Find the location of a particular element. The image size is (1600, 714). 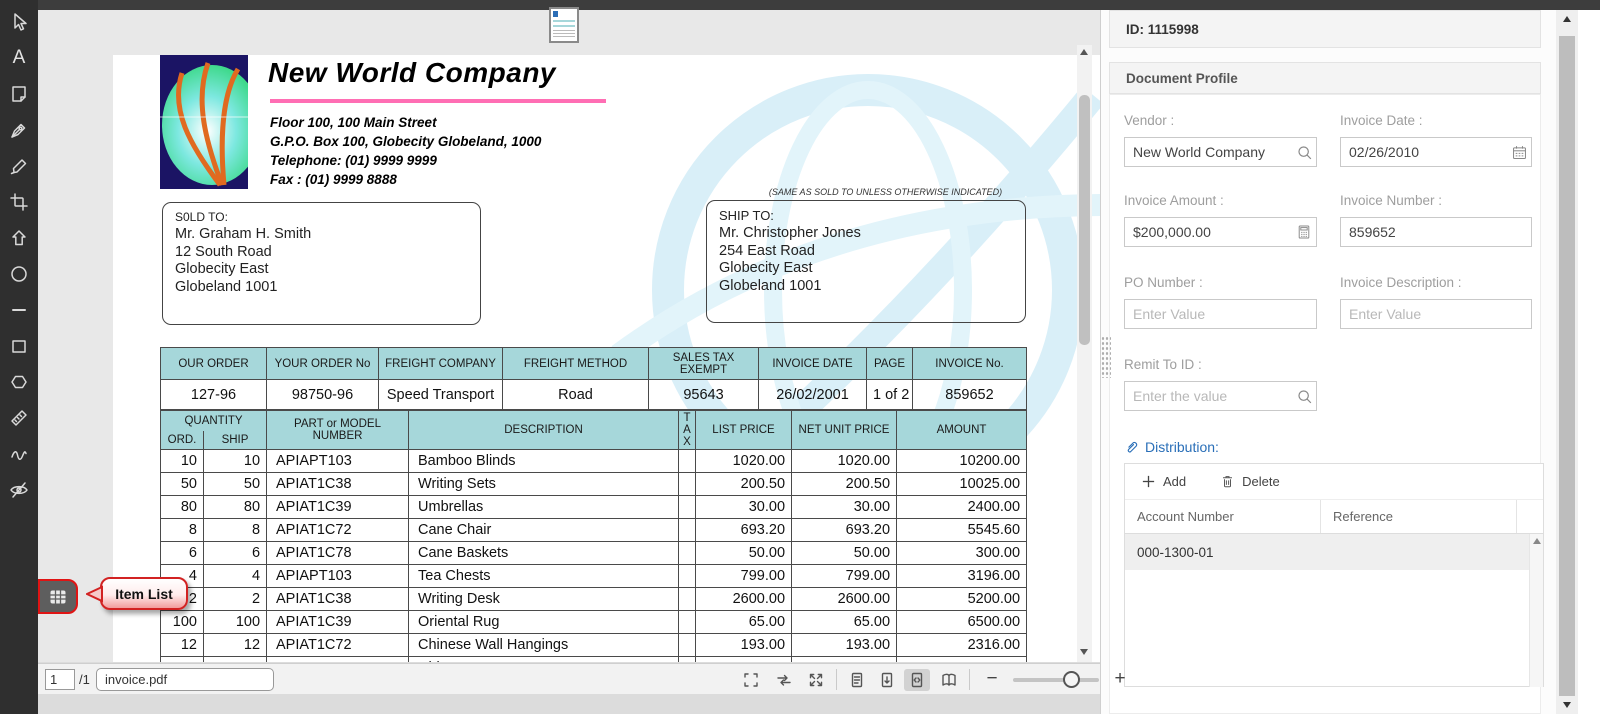

polygon-tool-icon is located at coordinates (19, 382).